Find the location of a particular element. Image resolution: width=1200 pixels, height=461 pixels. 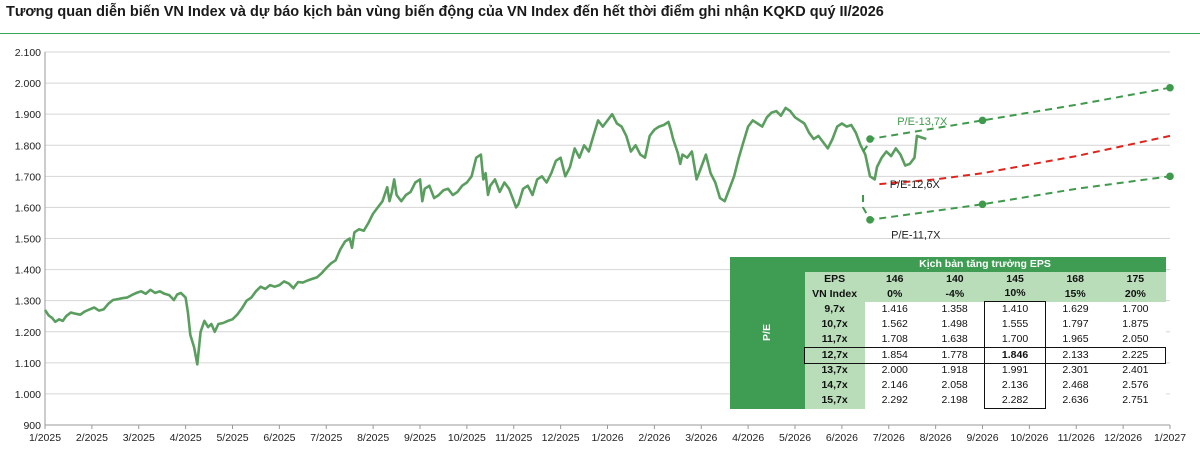

table-cell: 1.778 is located at coordinates (954, 355).